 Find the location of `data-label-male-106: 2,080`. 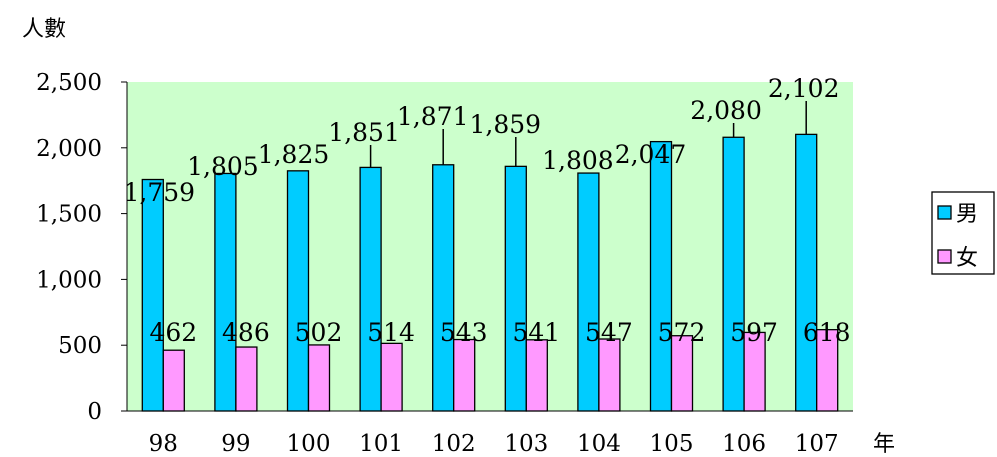

data-label-male-106: 2,080 is located at coordinates (726, 110).